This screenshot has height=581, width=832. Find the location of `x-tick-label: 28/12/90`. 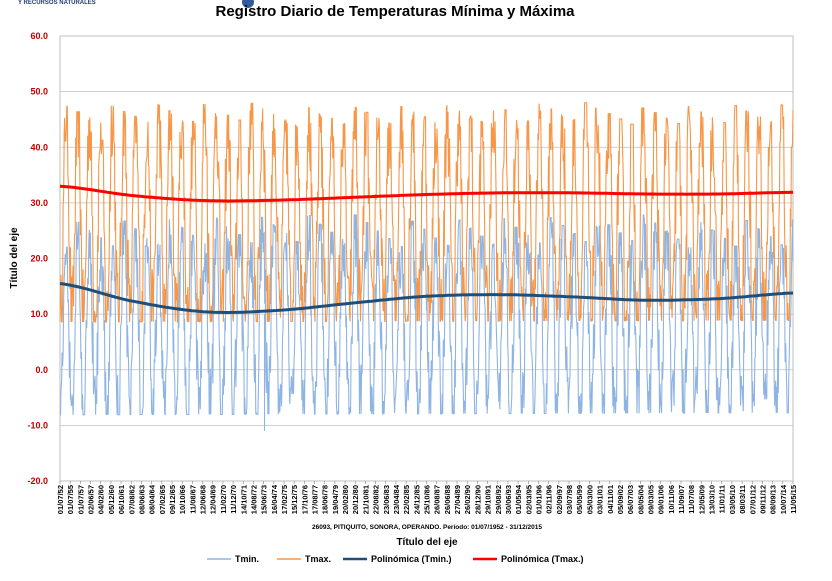

x-tick-label: 28/12/90 is located at coordinates (477, 499).